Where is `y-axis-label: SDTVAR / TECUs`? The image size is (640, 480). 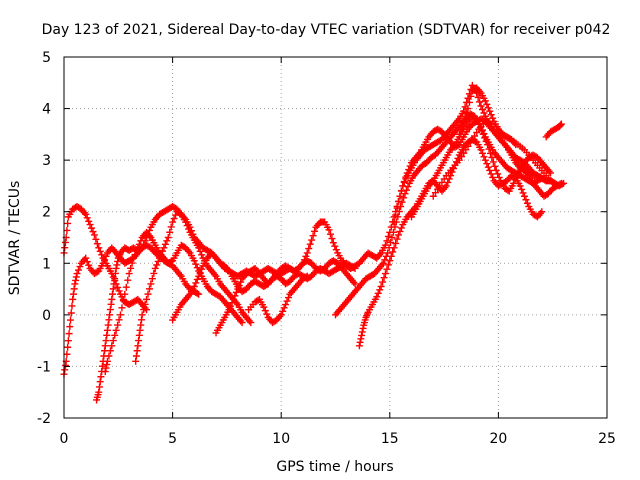
y-axis-label: SDTVAR / TECUs is located at coordinates (15, 238).